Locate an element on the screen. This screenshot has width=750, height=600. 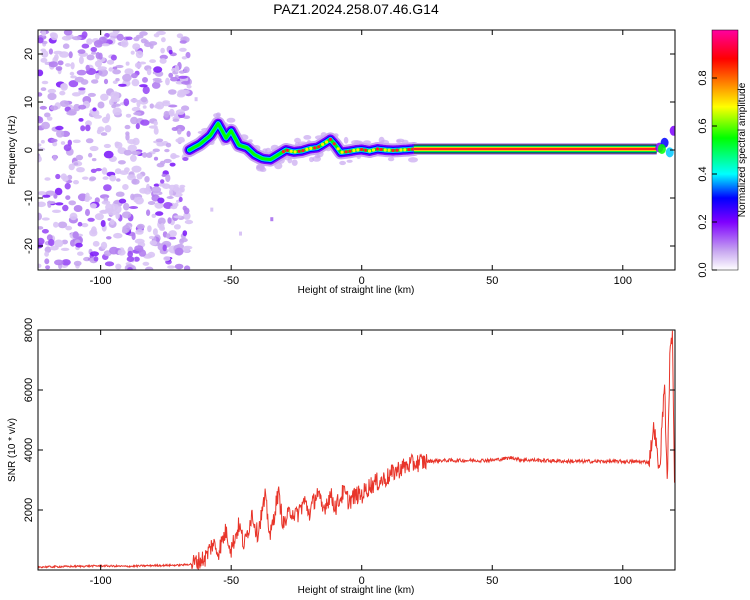
colorbar-label: Normalized spectral amplitude is located at coordinates (742, 149).